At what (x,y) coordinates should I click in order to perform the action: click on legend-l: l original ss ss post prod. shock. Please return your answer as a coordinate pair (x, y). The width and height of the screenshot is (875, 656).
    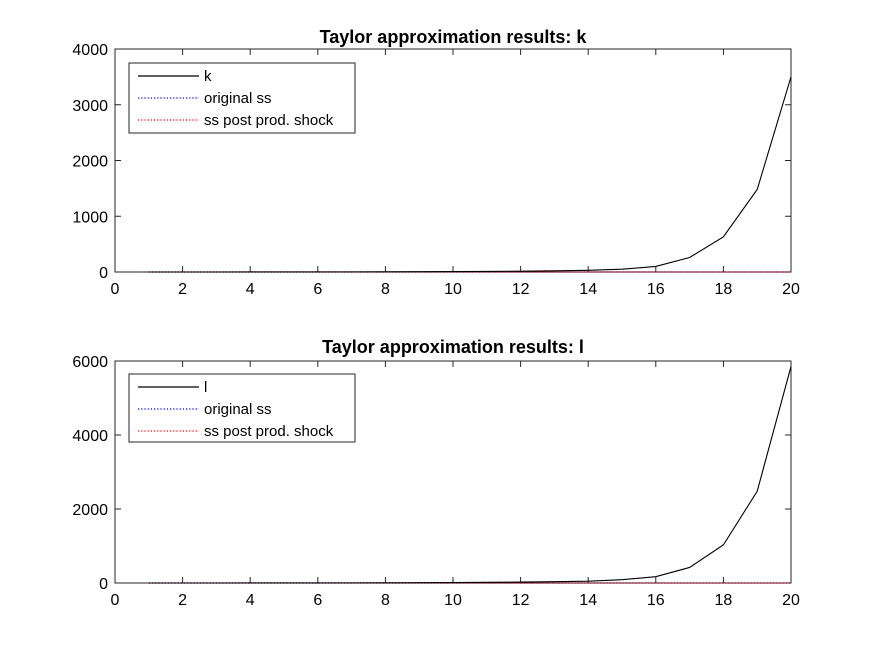
    Looking at the image, I should click on (242, 408).